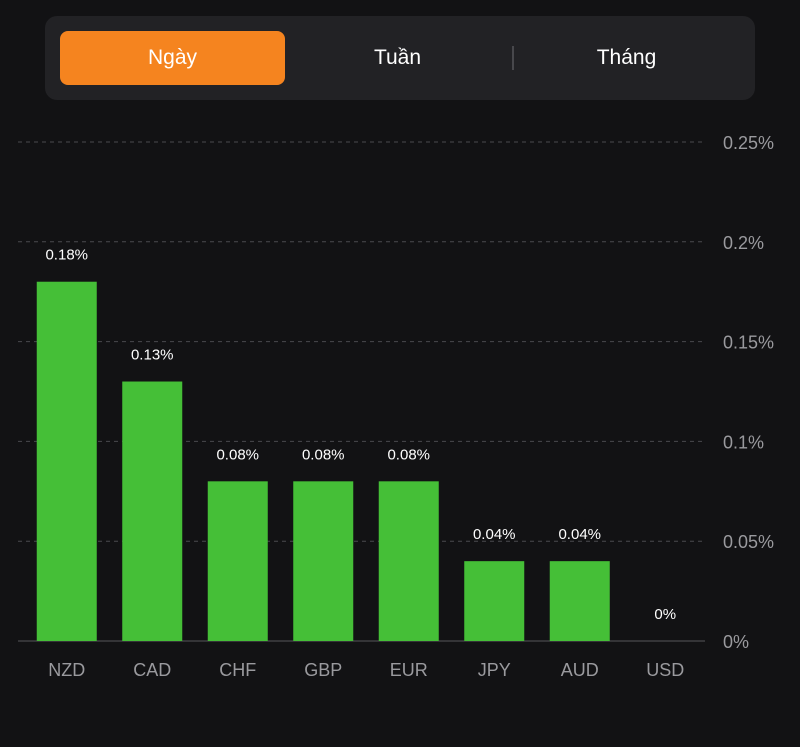  I want to click on tab-day: Ngày, so click(172, 58).